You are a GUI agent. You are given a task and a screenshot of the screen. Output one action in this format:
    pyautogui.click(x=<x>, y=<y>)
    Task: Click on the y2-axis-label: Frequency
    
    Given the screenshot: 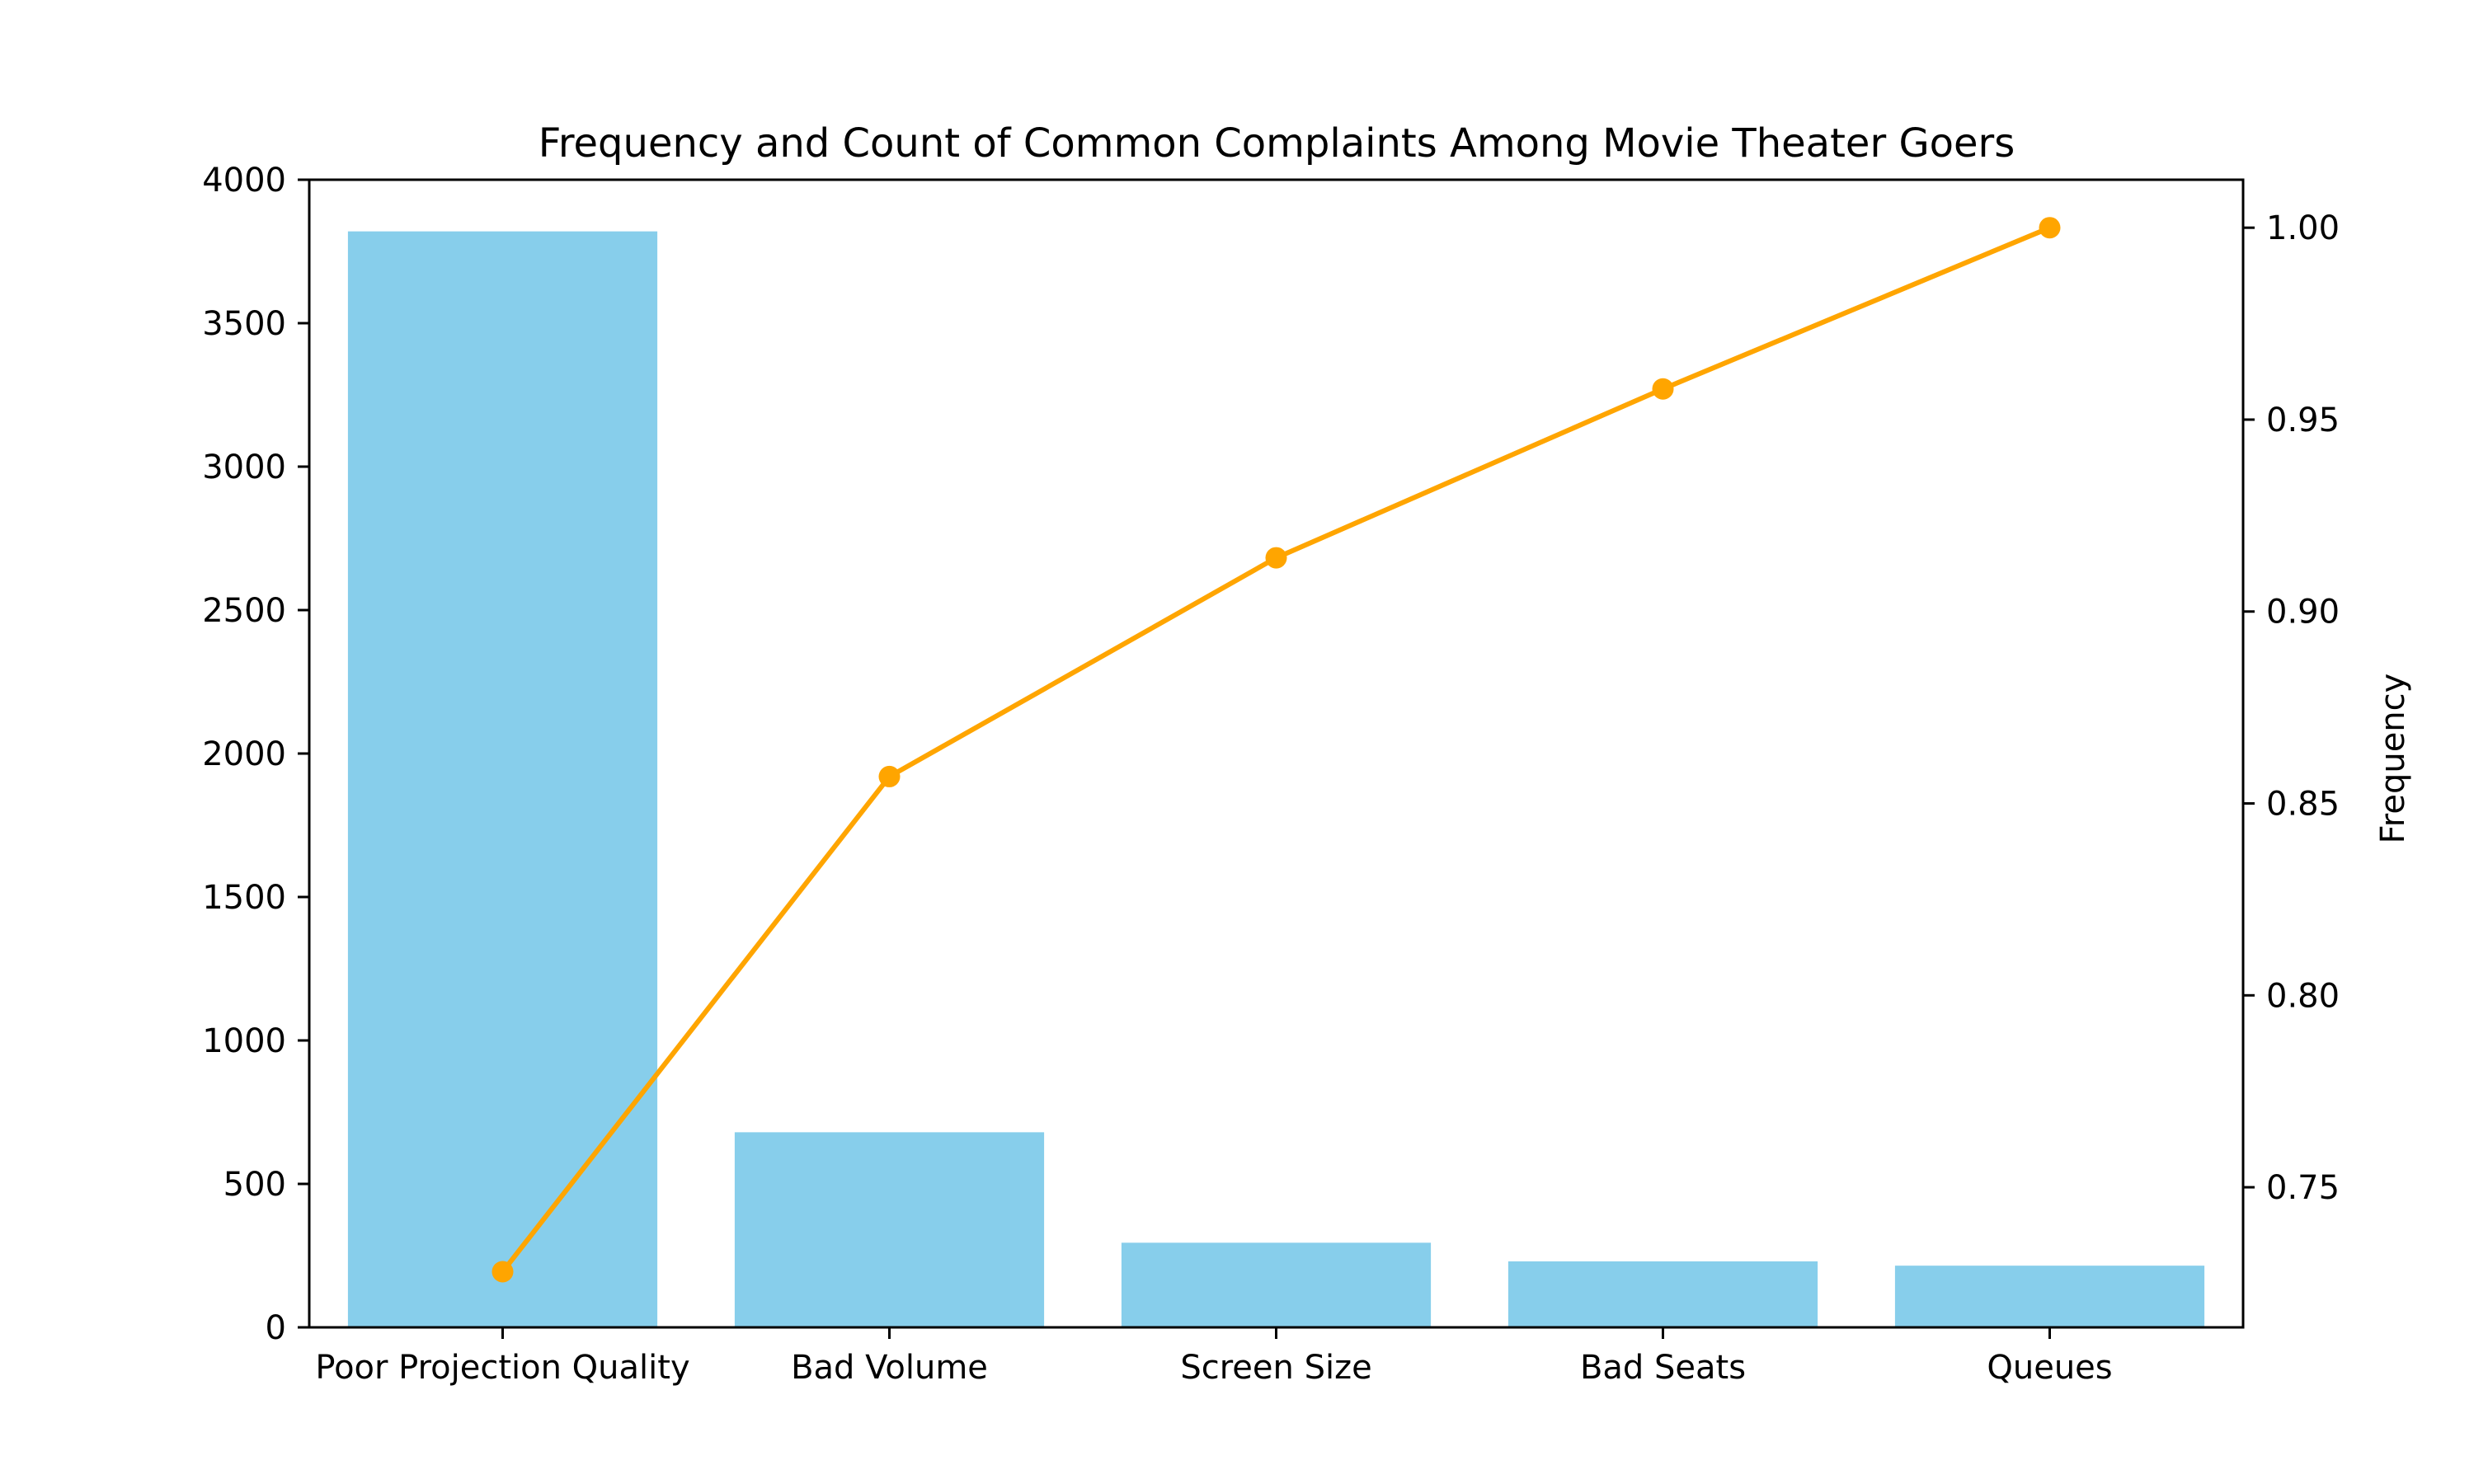 What is the action you would take?
    pyautogui.click(x=2393, y=759)
    